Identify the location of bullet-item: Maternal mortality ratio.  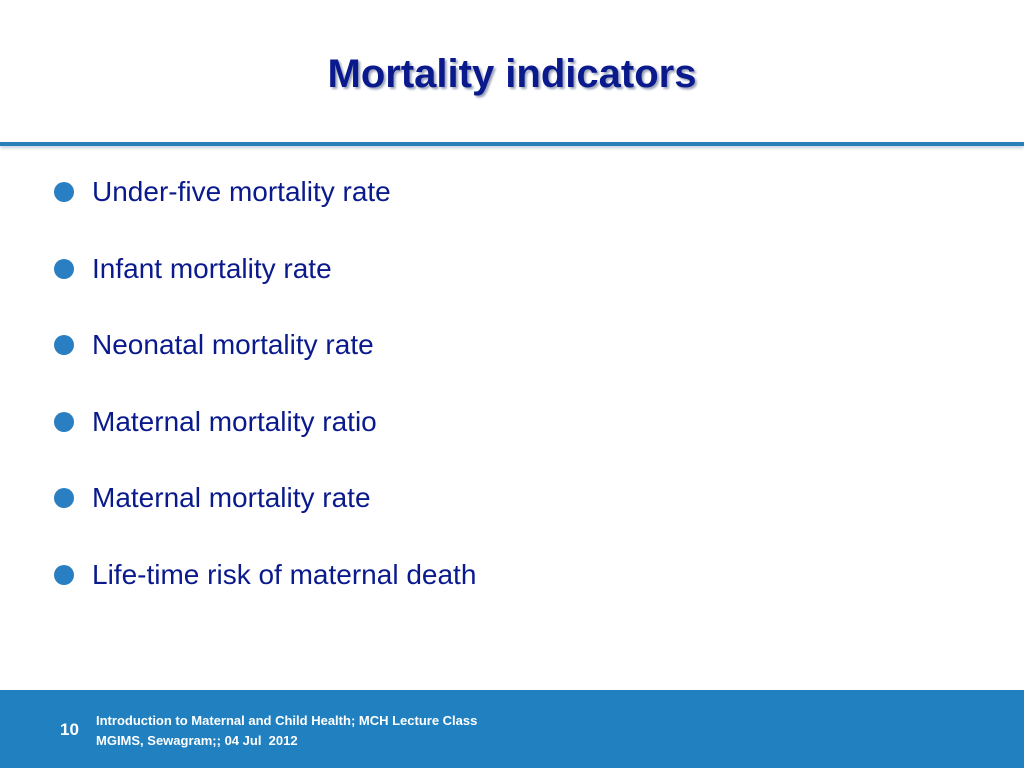
(265, 422).